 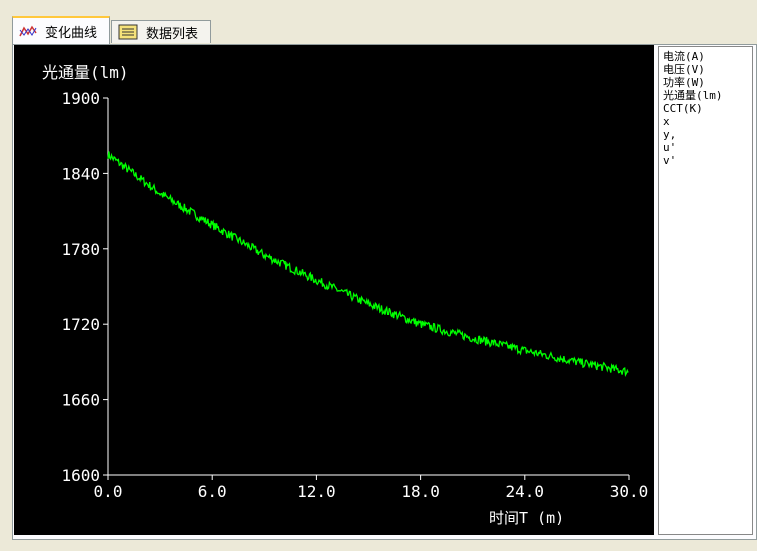 I want to click on y-tick-label: 1840, so click(x=80, y=173).